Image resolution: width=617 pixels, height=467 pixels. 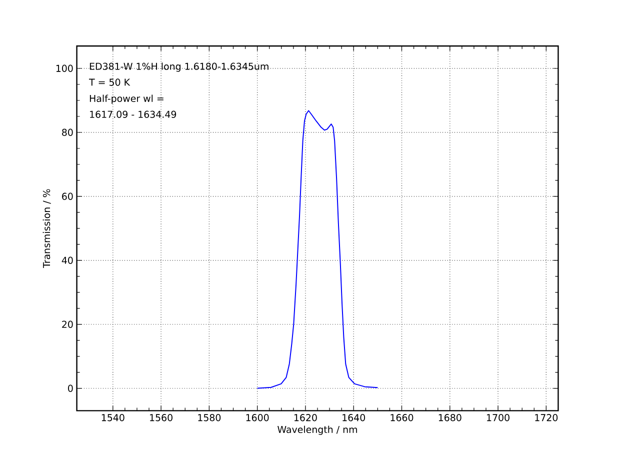 I want to click on x-tick-label: 1720, so click(x=546, y=418).